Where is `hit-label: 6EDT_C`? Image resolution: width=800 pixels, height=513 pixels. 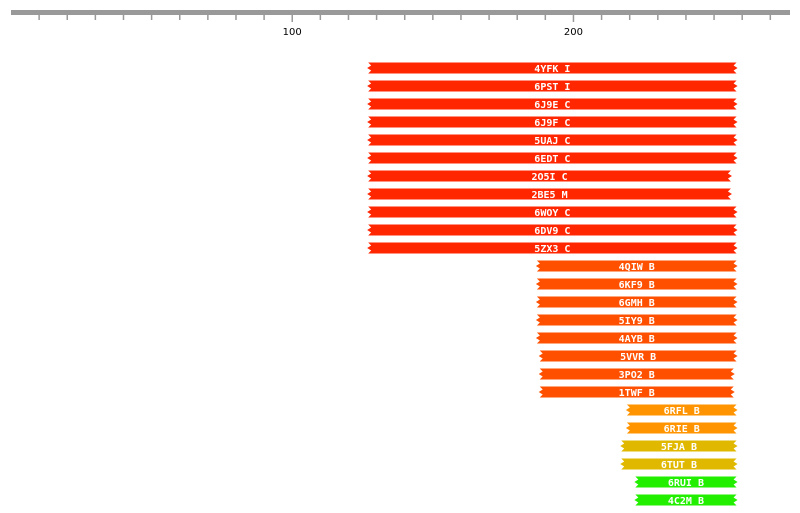 hit-label: 6EDT_C is located at coordinates (552, 159).